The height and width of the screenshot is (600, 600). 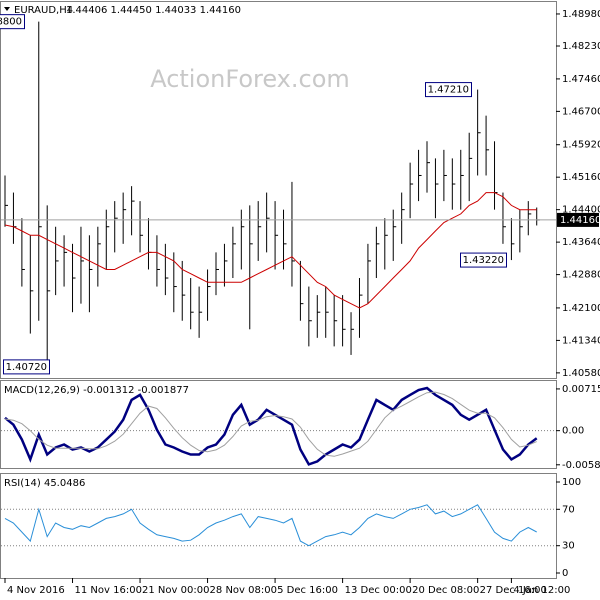 I want to click on watermark: ActionForex.com, so click(x=250, y=79).